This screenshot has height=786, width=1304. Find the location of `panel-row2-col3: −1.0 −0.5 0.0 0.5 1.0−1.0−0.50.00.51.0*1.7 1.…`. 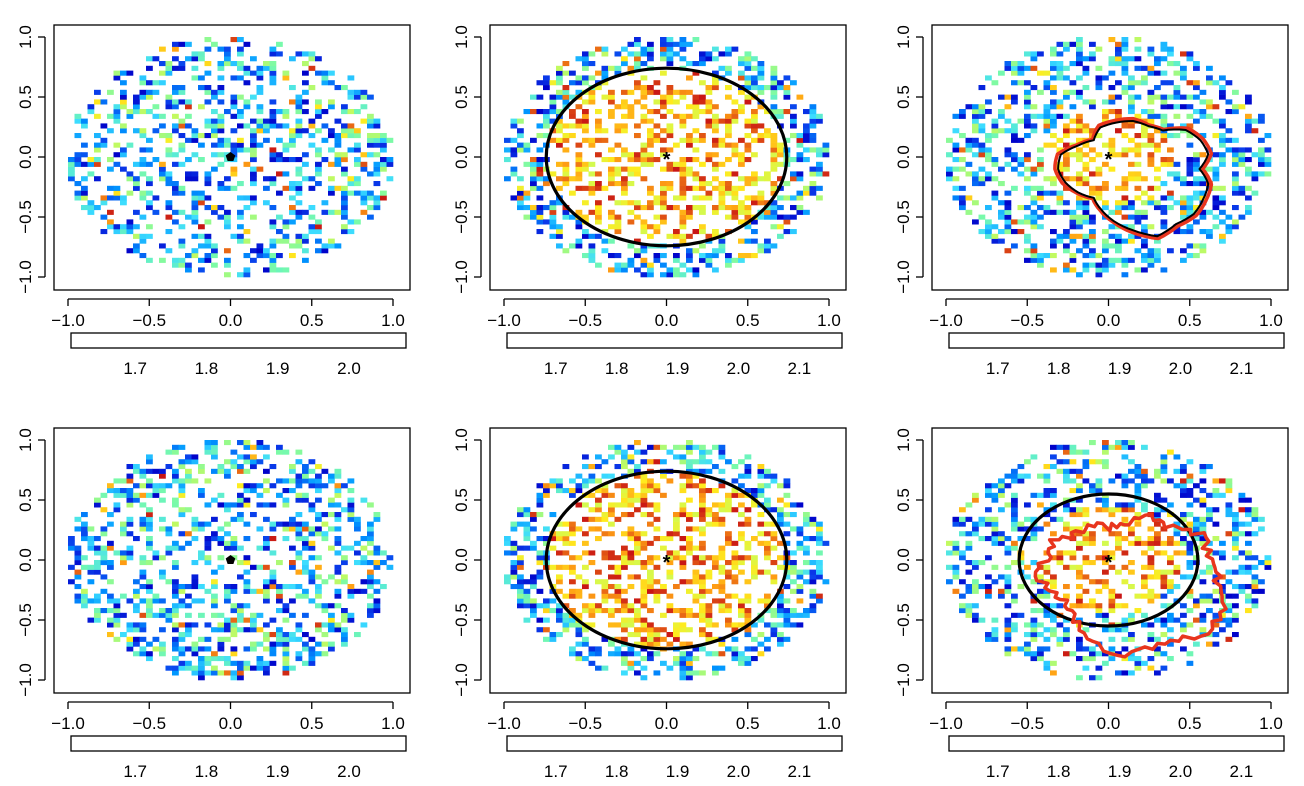

panel-row2-col3: −1.0 −0.5 0.0 0.5 1.0−1.0−0.50.00.51.0*1.7 1.… is located at coordinates (1091, 604).